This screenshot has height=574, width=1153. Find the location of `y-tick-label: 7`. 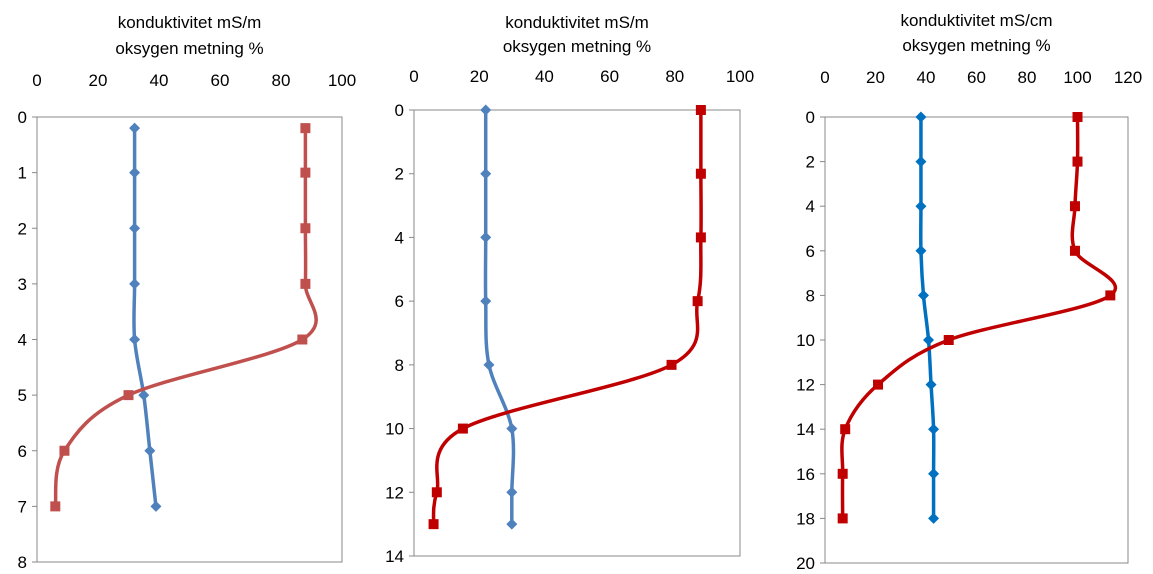

y-tick-label: 7 is located at coordinates (22, 506).